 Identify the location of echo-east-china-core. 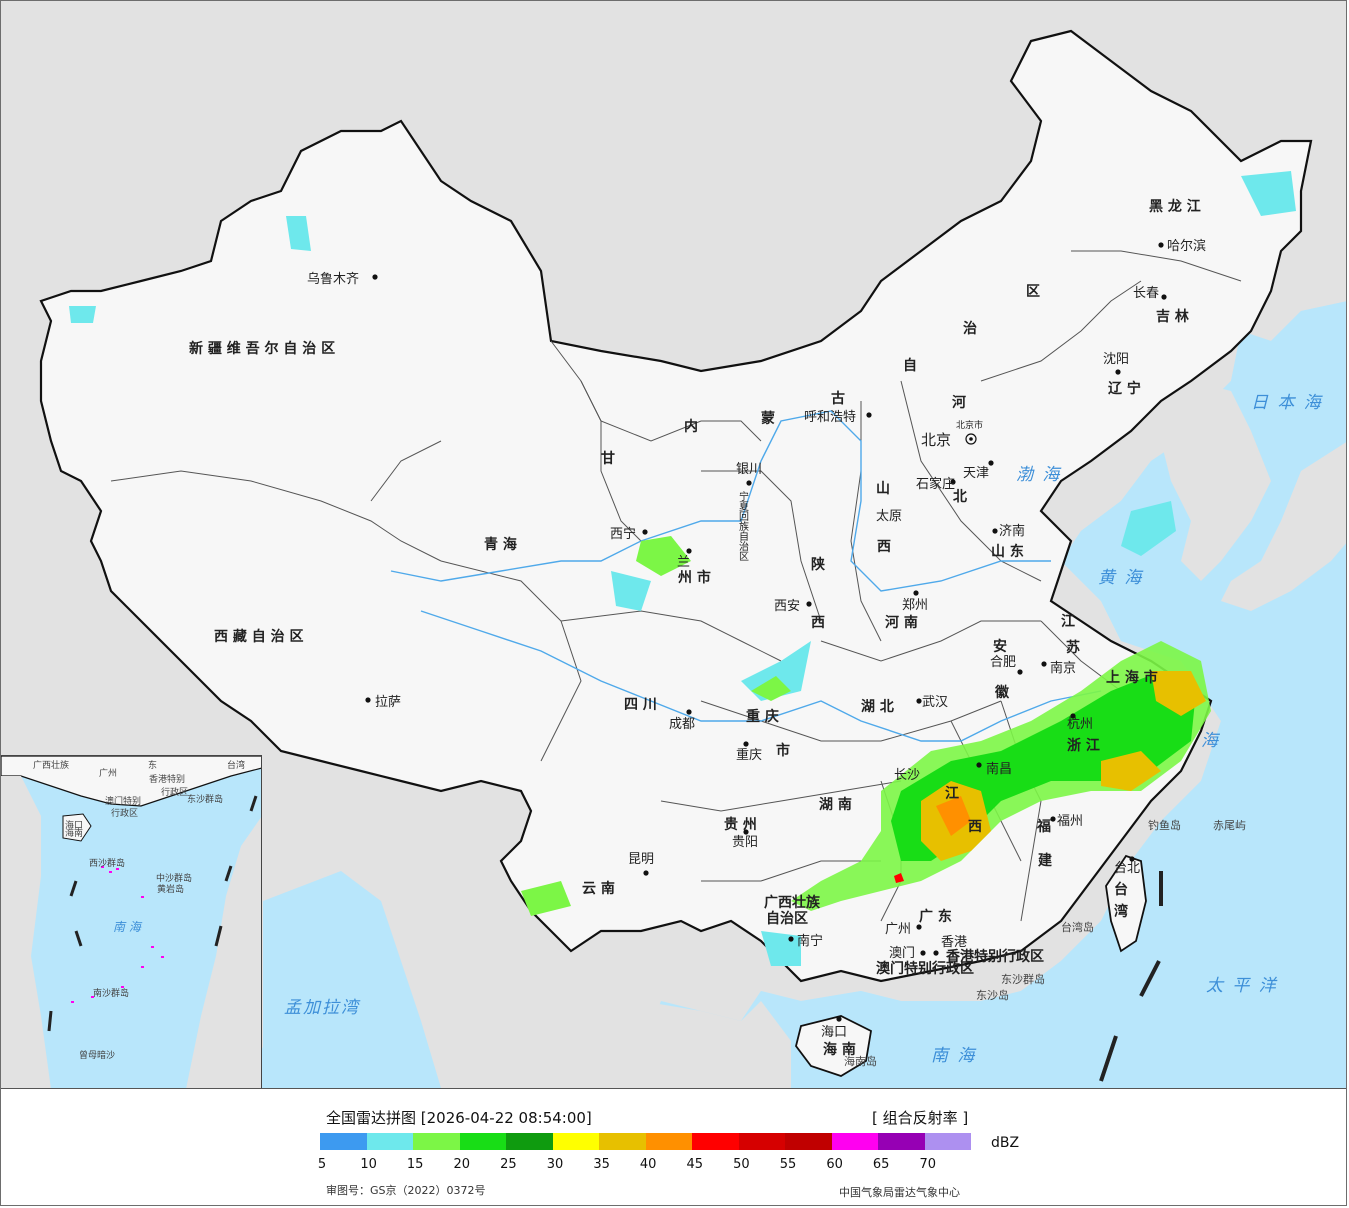
(953, 816).